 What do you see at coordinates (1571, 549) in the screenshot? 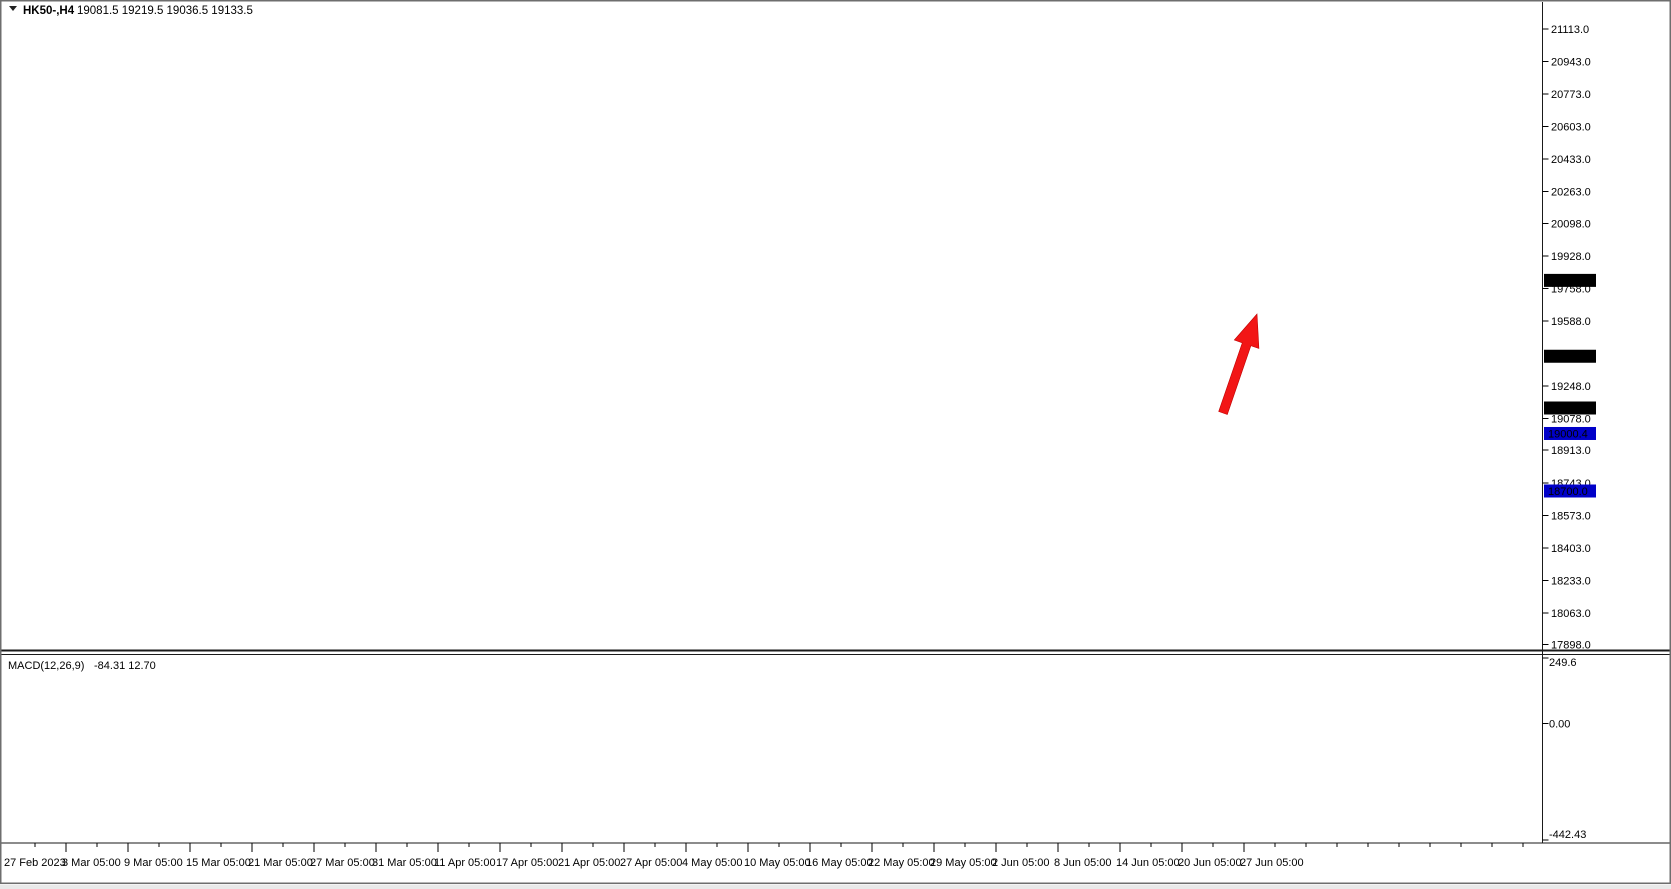
I see `price-tick-label: 18403.0` at bounding box center [1571, 549].